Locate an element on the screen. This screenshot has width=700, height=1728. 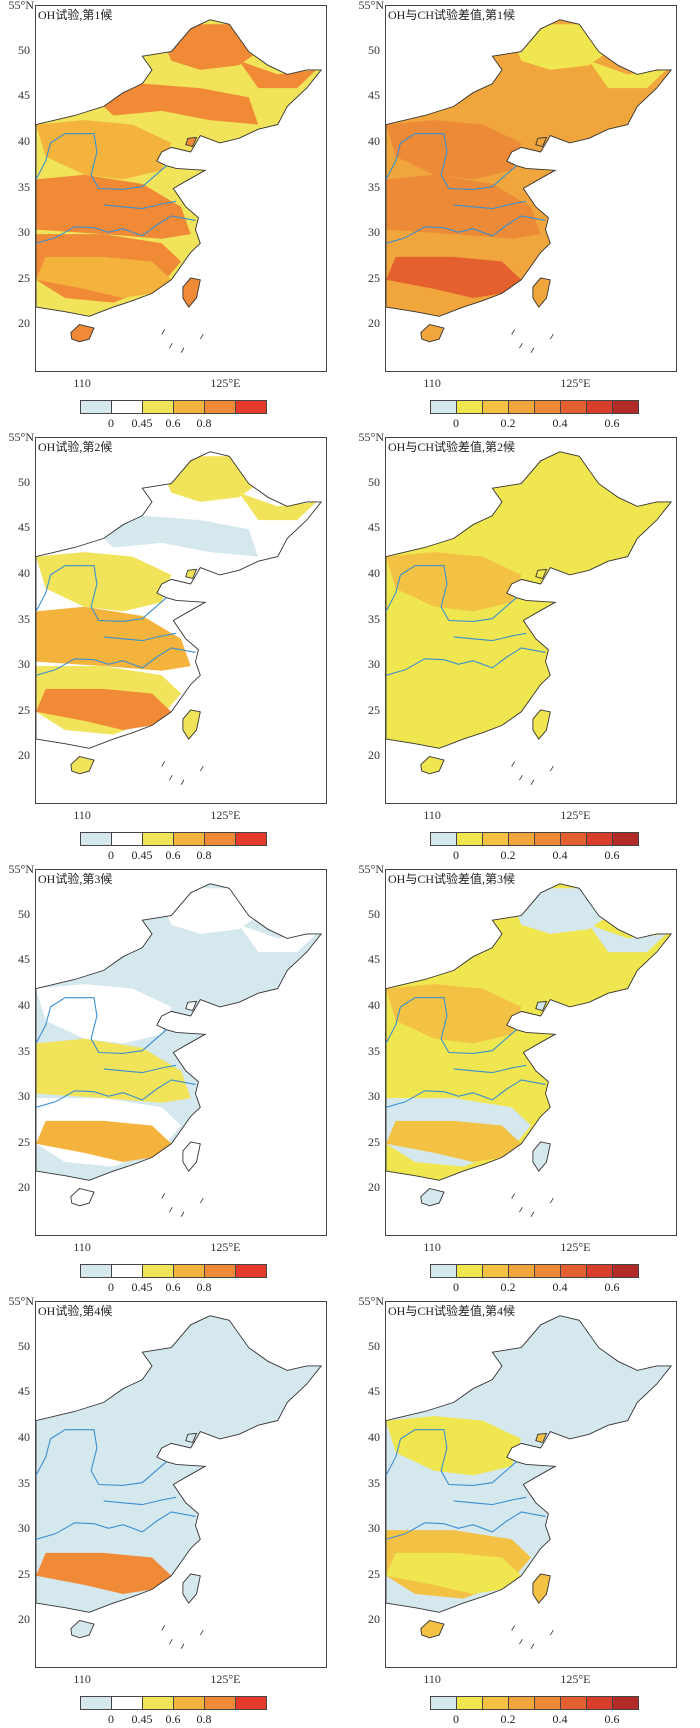
lat-label: 50 is located at coordinates (24, 913).